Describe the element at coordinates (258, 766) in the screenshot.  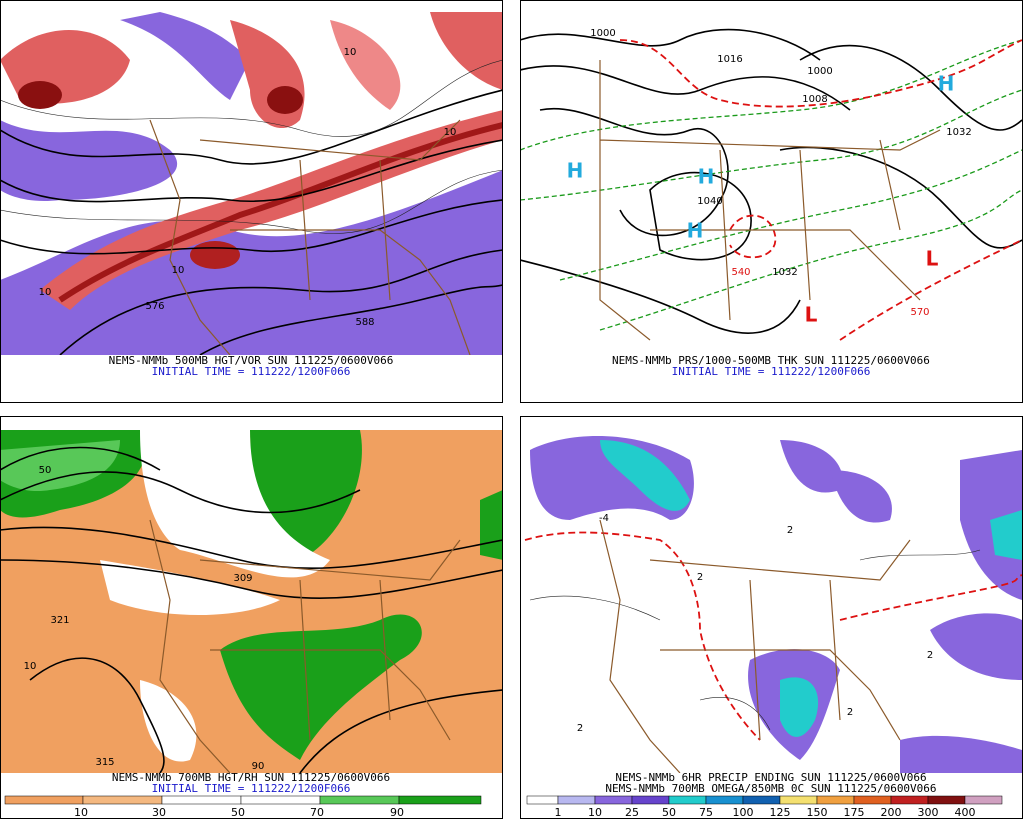
I see `contour-label: 90` at that location.